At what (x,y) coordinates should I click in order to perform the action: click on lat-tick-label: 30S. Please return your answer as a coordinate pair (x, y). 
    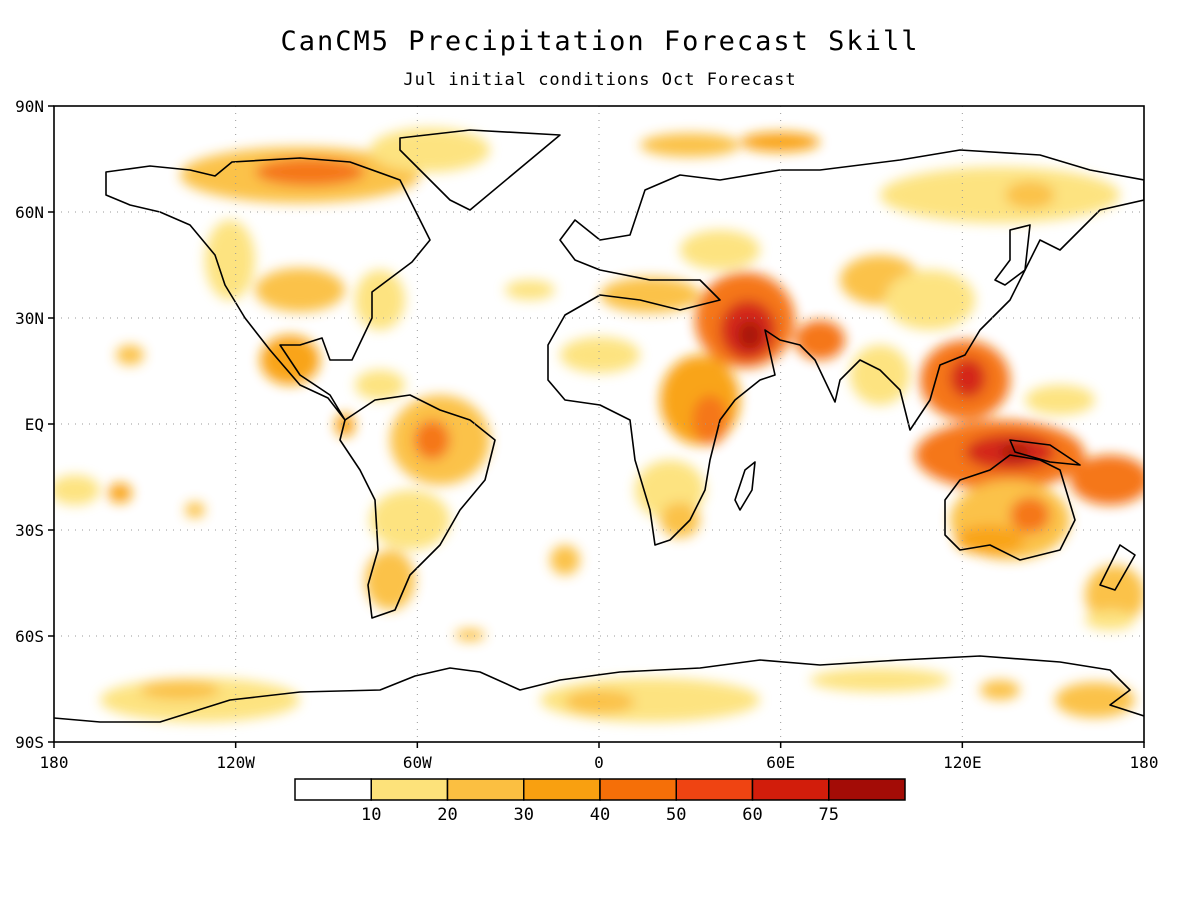
    Looking at the image, I should click on (29, 530).